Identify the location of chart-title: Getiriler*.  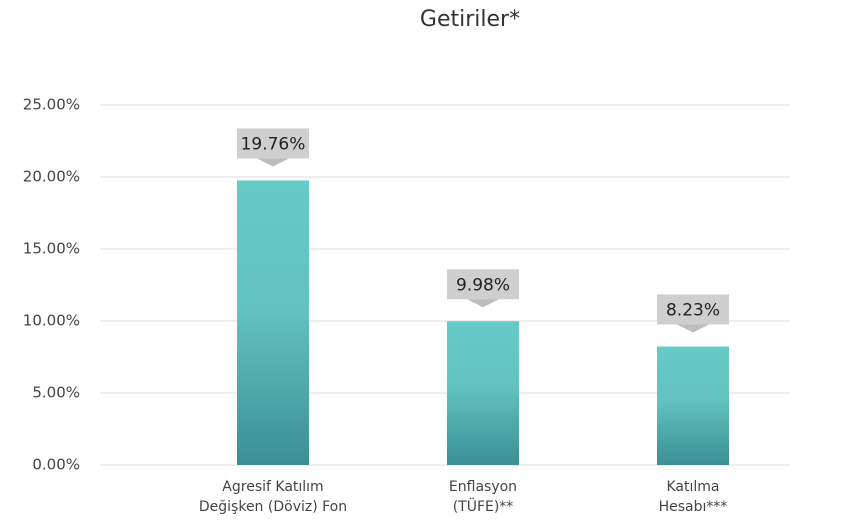
(470, 19).